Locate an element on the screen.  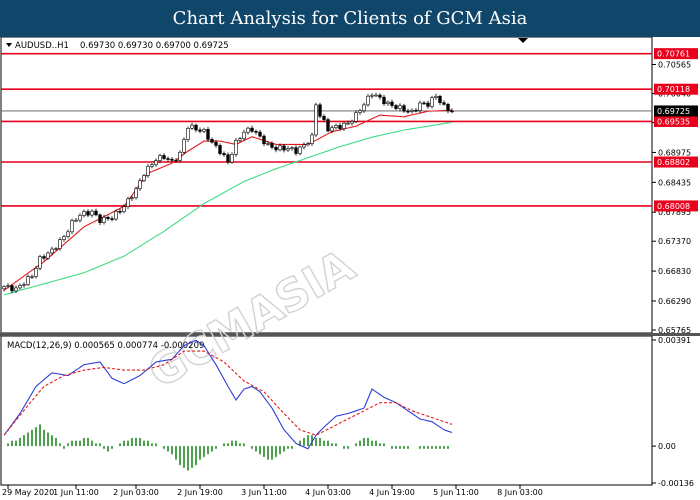
price-tick-label-3: 0.68975 is located at coordinates (674, 152).